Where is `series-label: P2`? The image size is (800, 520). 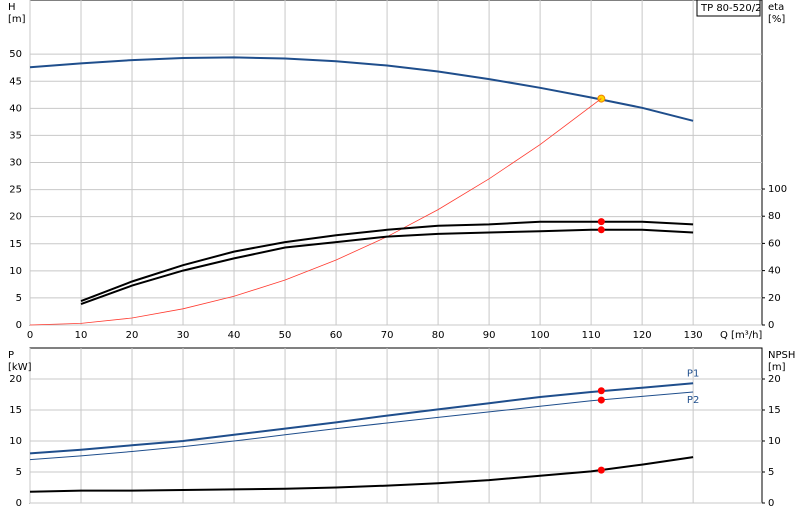
series-label: P2 is located at coordinates (693, 400).